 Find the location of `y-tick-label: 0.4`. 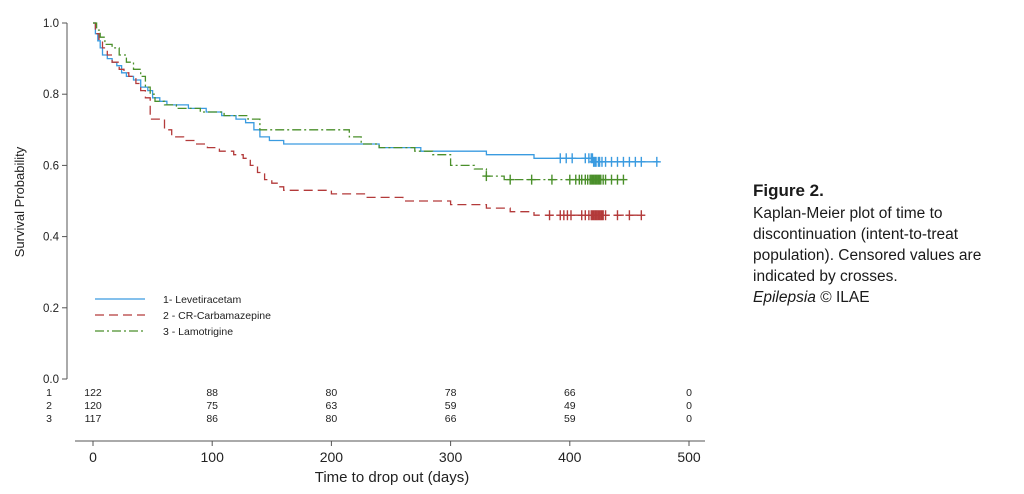

y-tick-label: 0.4 is located at coordinates (51, 238).